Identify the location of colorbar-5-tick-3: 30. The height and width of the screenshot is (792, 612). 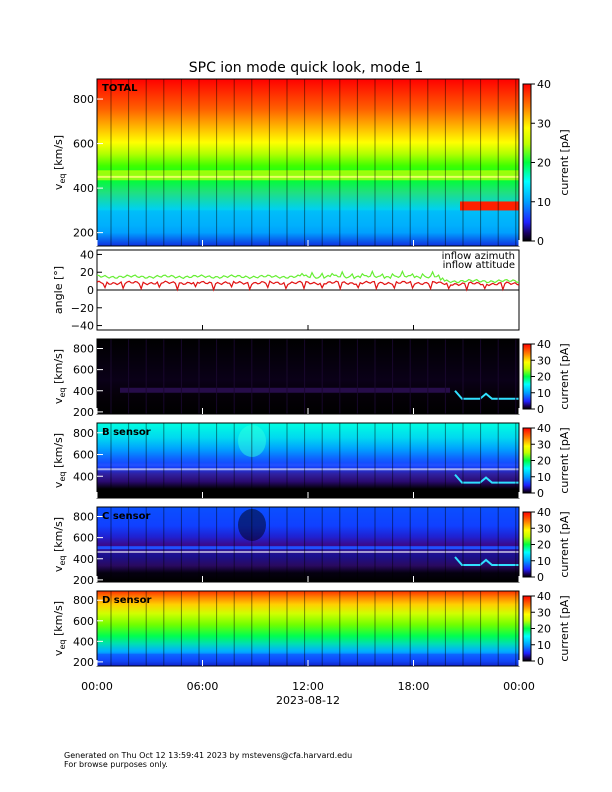
(544, 612).